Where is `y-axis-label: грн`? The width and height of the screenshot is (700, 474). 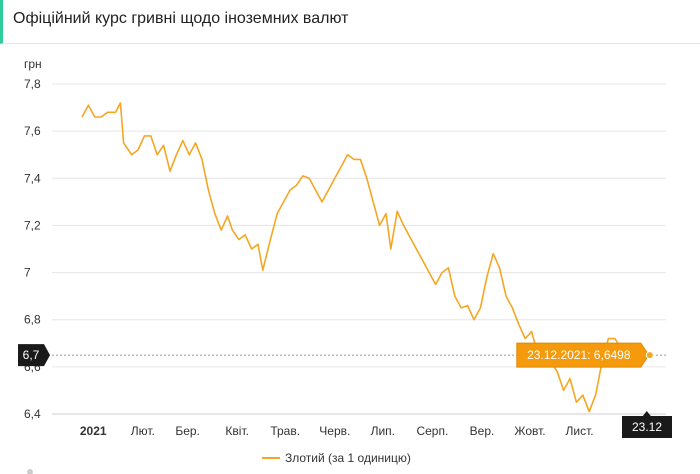
y-axis-label: грн is located at coordinates (33, 64).